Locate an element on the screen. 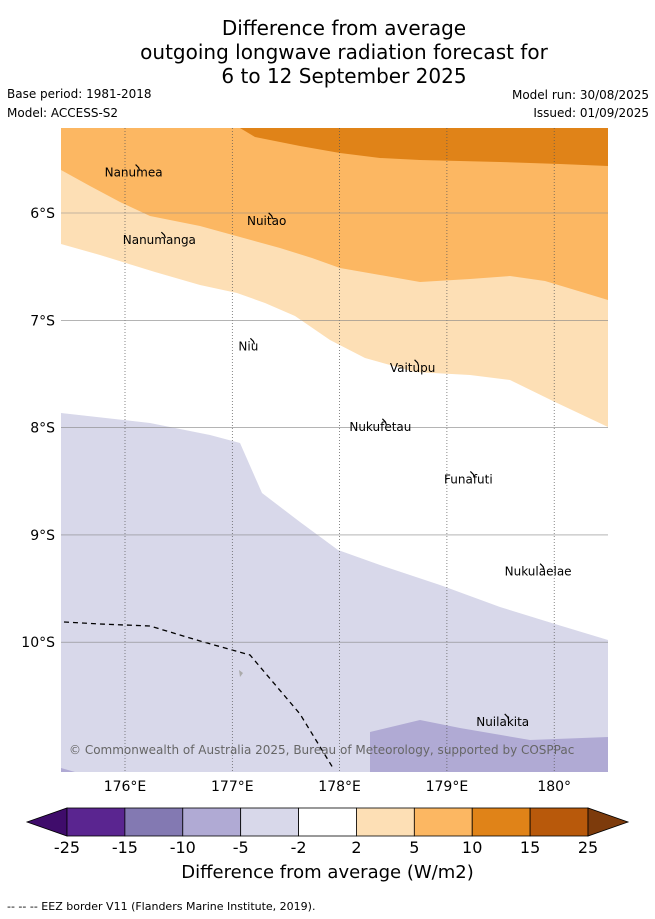  lon-tick-label: 176°E is located at coordinates (125, 787).